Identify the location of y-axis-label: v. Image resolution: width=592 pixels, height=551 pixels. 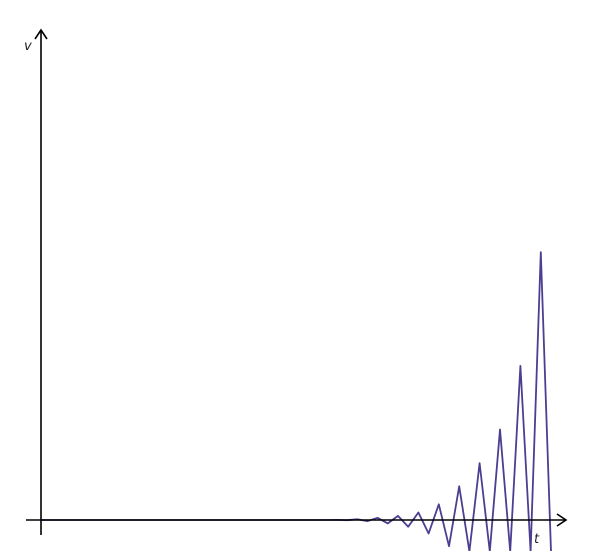
(28, 46).